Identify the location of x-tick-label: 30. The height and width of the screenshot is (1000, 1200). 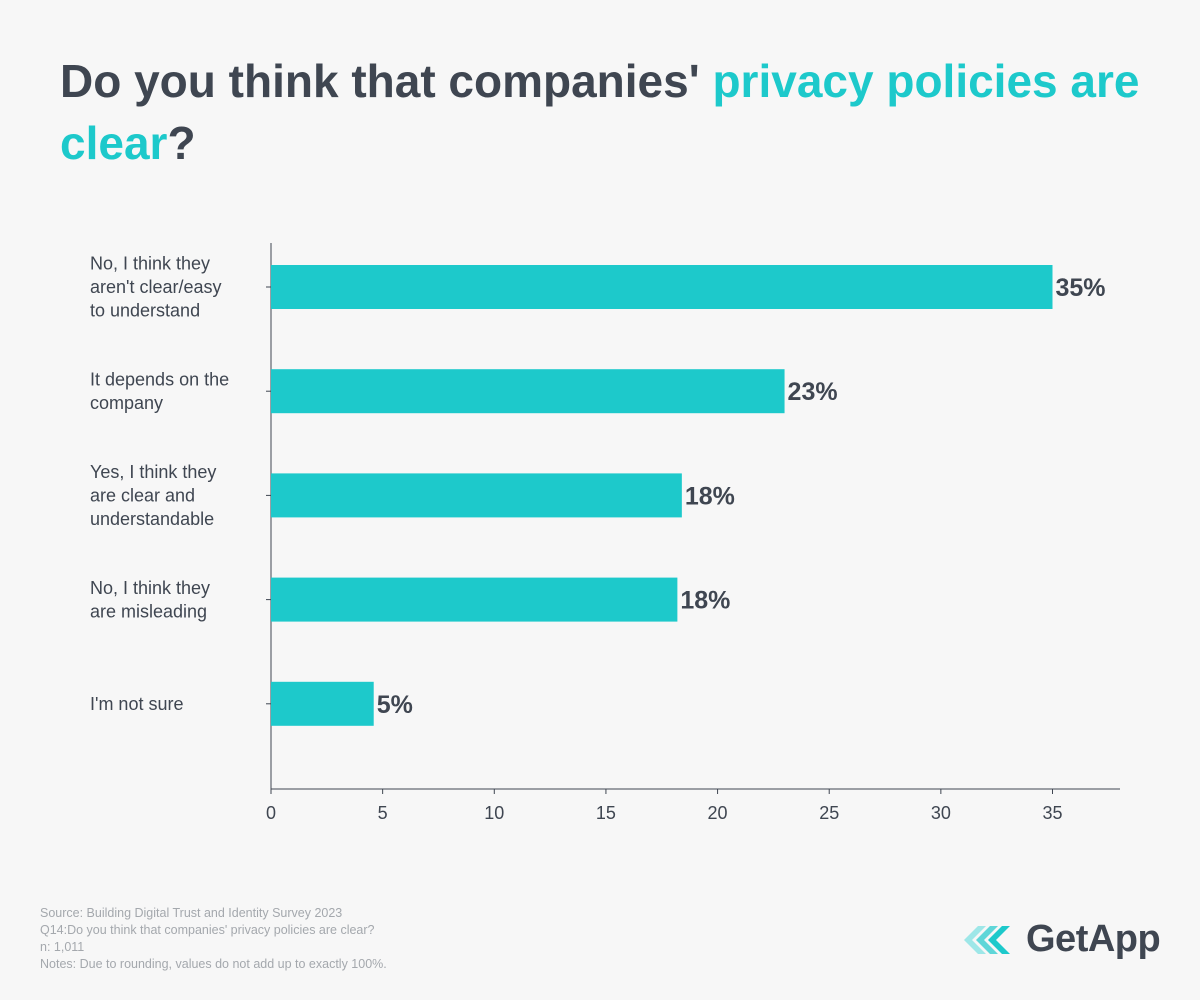
(941, 813).